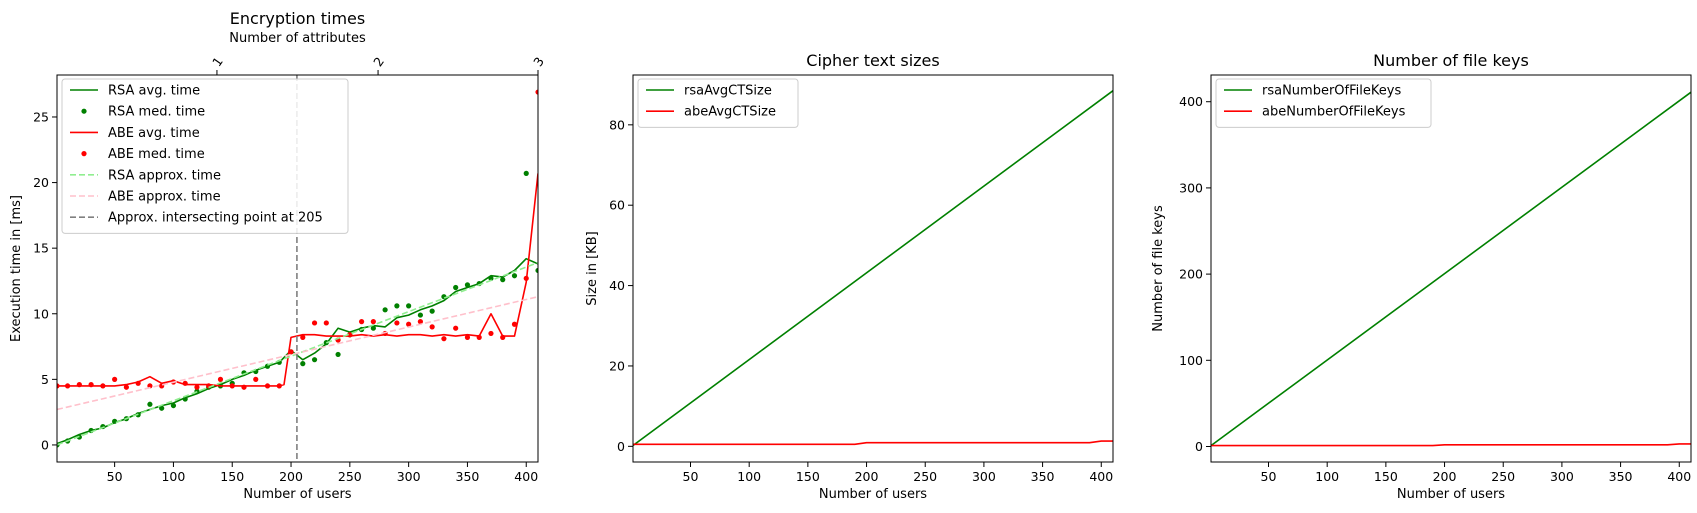 The width and height of the screenshot is (1697, 513). Describe the element at coordinates (215, 218) in the screenshot. I see `legend-entry: Approx. intersecting point at 205` at that location.